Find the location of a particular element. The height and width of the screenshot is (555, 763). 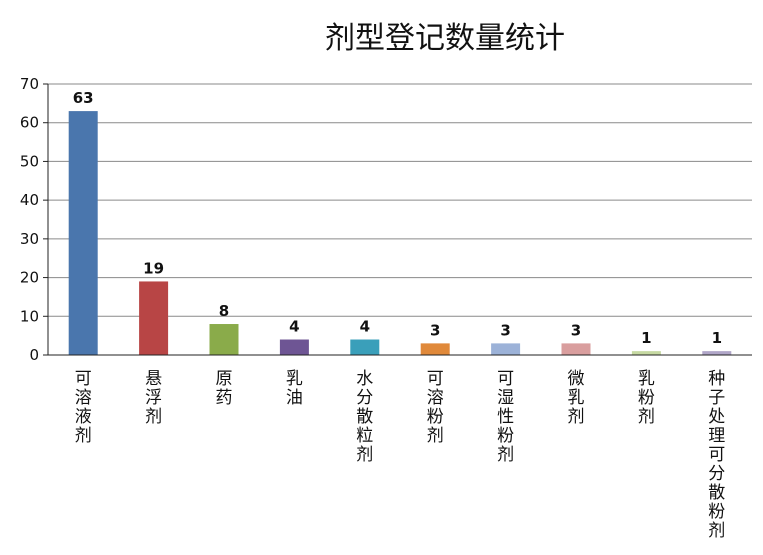

x-tick-label: 可湿性粉剂 is located at coordinates (505, 417).